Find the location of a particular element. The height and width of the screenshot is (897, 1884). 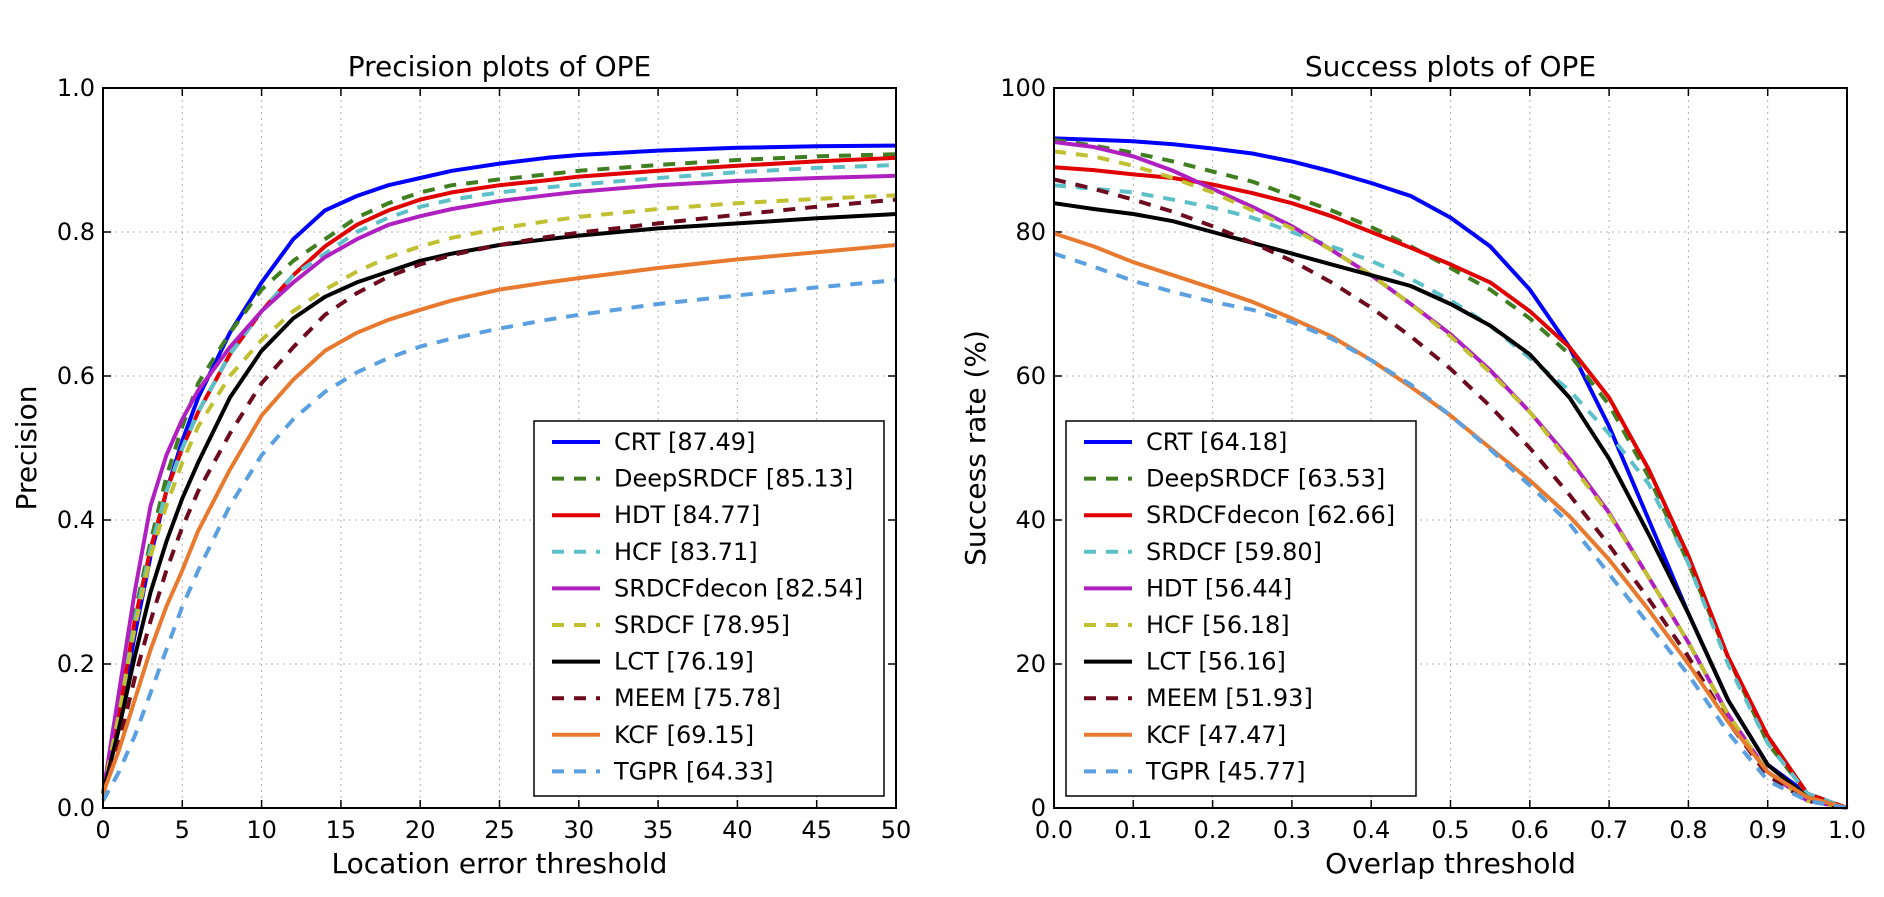

x-axis-label: Location error threshold is located at coordinates (500, 863).